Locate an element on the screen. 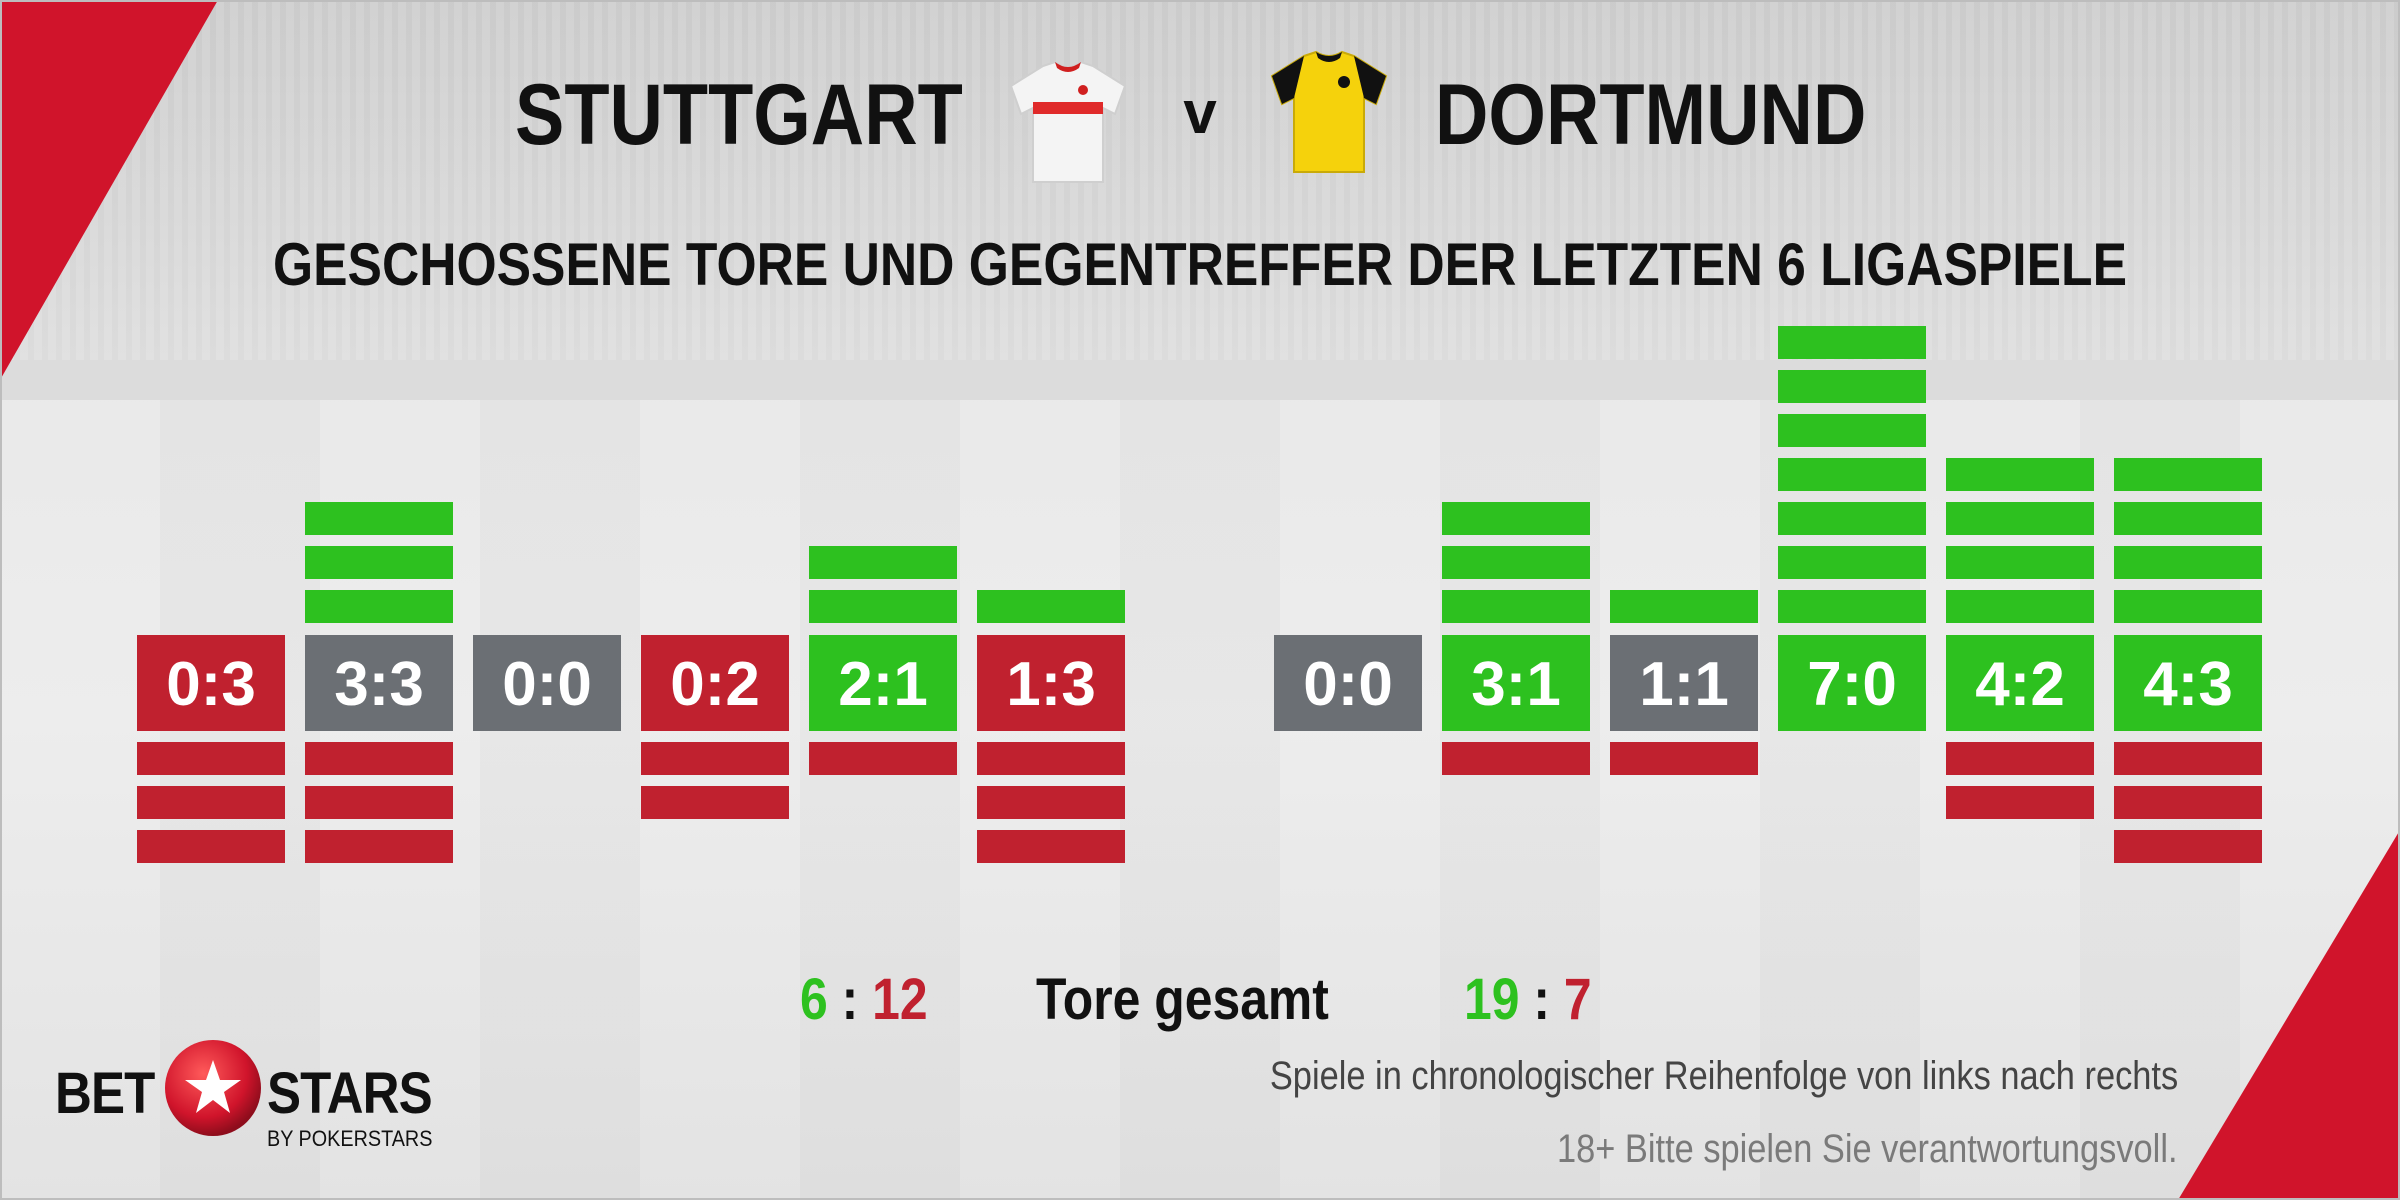 The width and height of the screenshot is (2400, 1200). totals-label: Tore gesamt is located at coordinates (1182, 999).